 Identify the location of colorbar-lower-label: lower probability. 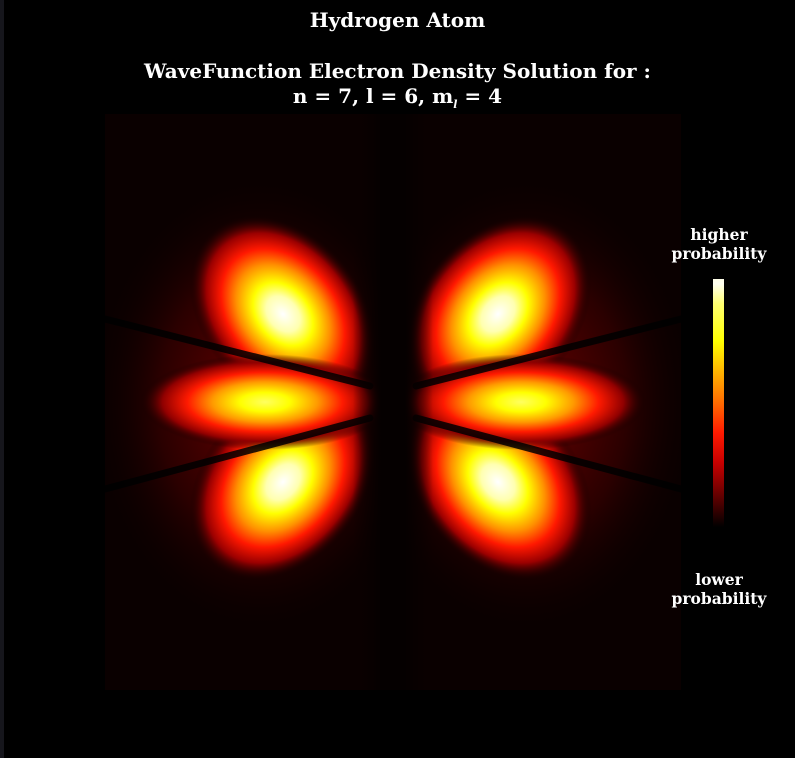
(719, 589).